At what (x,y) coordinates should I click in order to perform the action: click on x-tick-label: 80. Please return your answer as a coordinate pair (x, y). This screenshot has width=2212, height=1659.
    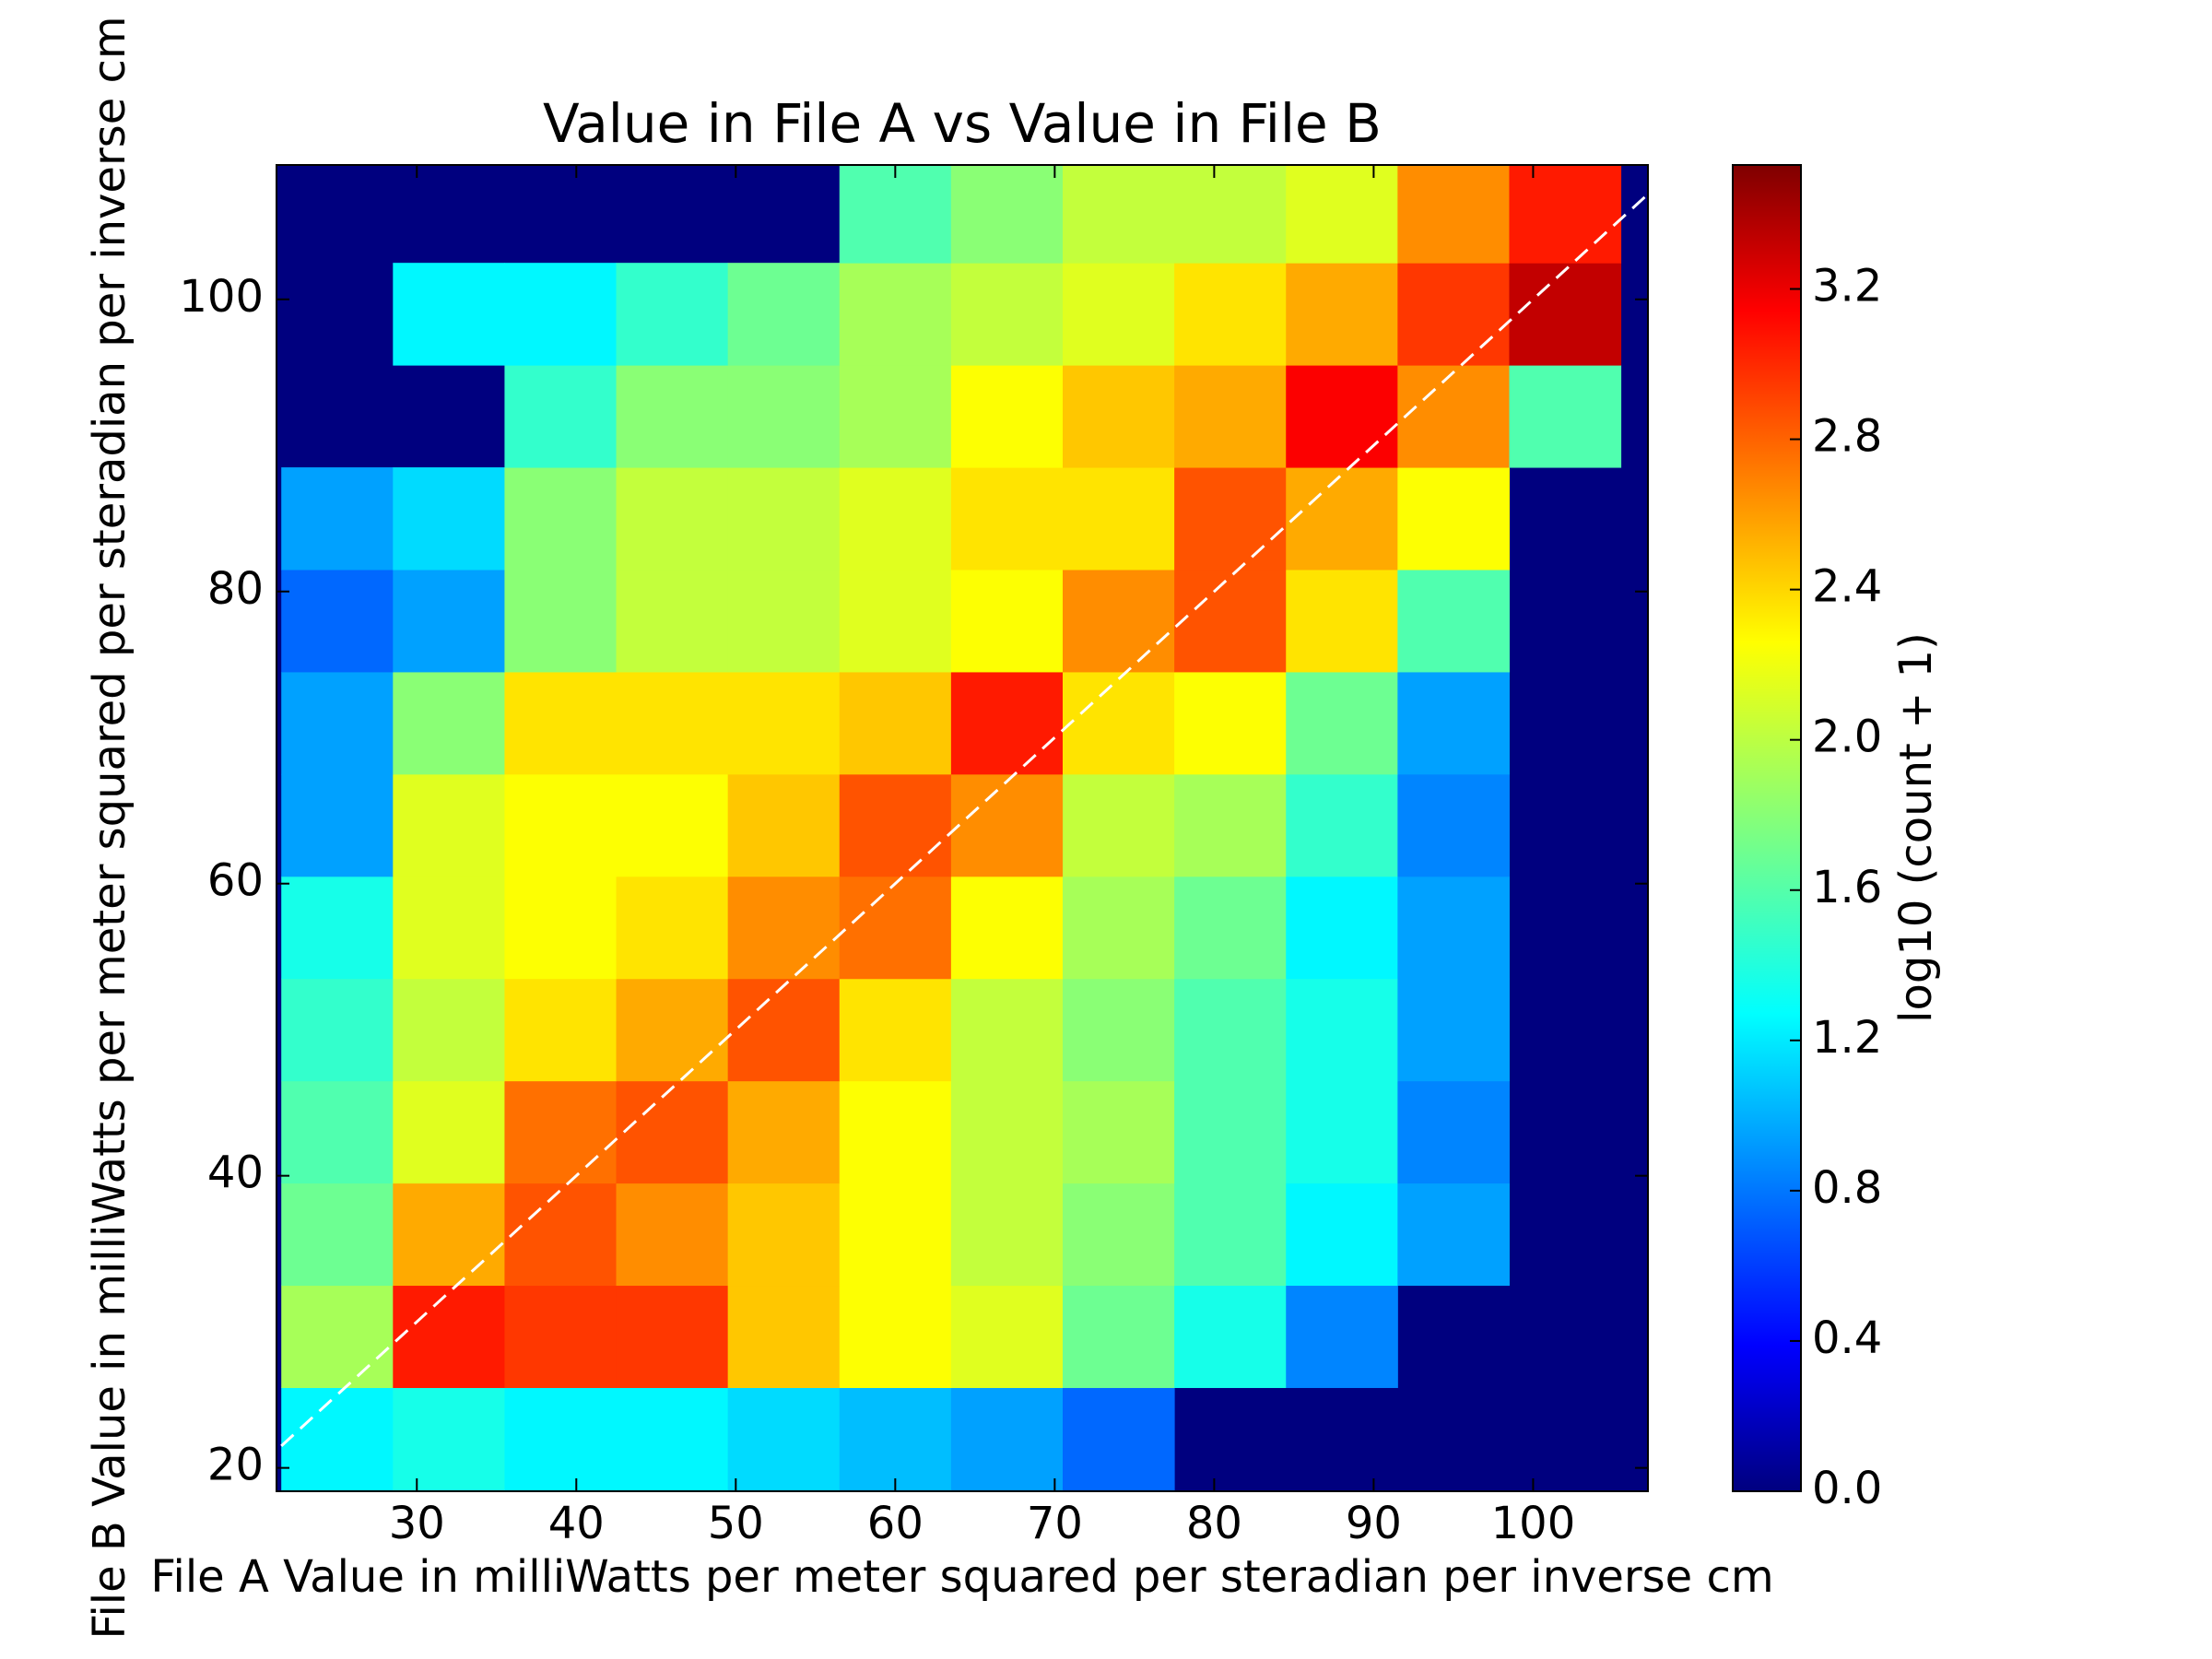
    Looking at the image, I should click on (1214, 1523).